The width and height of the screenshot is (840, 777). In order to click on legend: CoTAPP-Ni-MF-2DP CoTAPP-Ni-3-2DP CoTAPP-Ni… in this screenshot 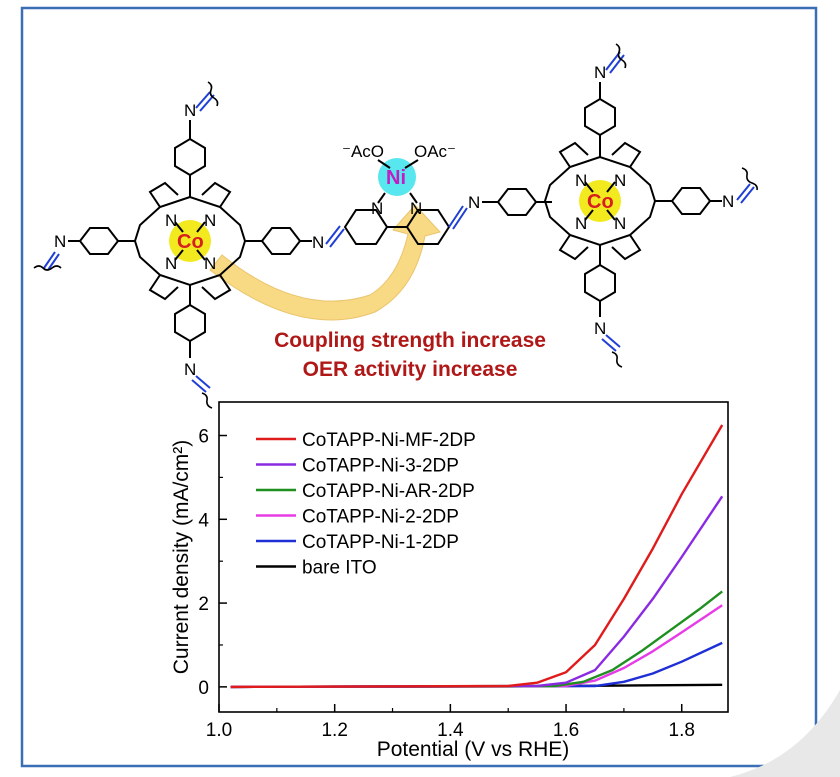, I will do `click(366, 504)`.